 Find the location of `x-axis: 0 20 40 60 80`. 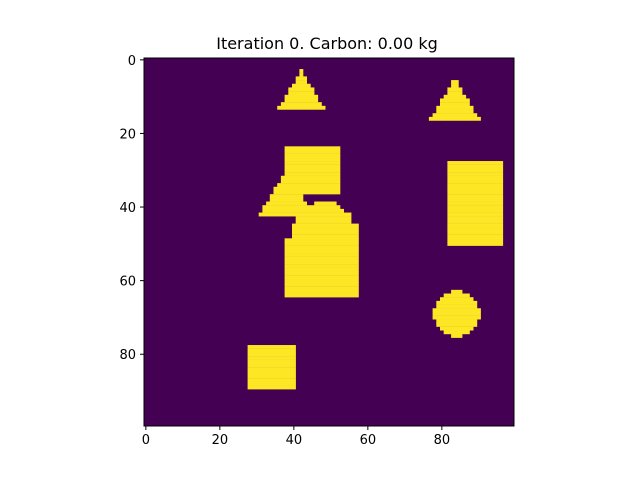

x-axis: 0 20 40 60 80 is located at coordinates (296, 437).